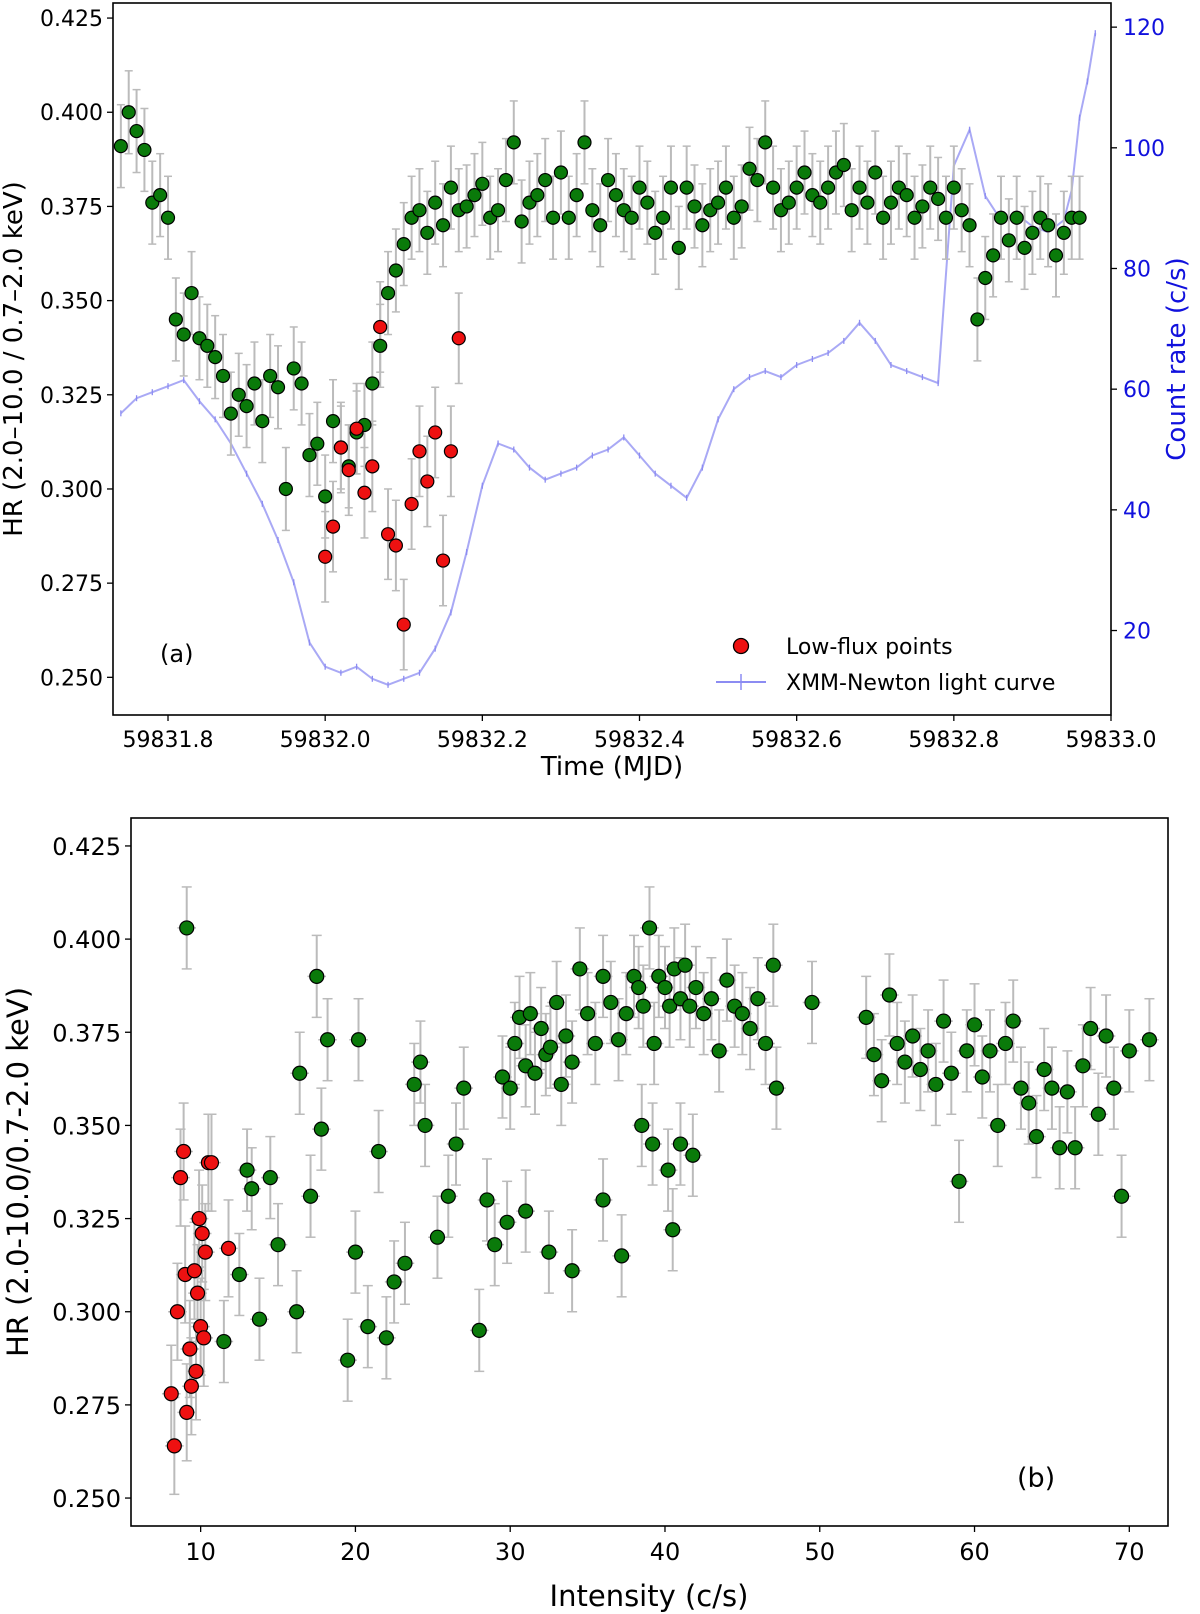  What do you see at coordinates (91, 1173) in the screenshot?
I see `panel-b-y-axis-ticks: 0.250 0.275 0.300 0.325 0.350 0.375 0.400 0.425` at bounding box center [91, 1173].